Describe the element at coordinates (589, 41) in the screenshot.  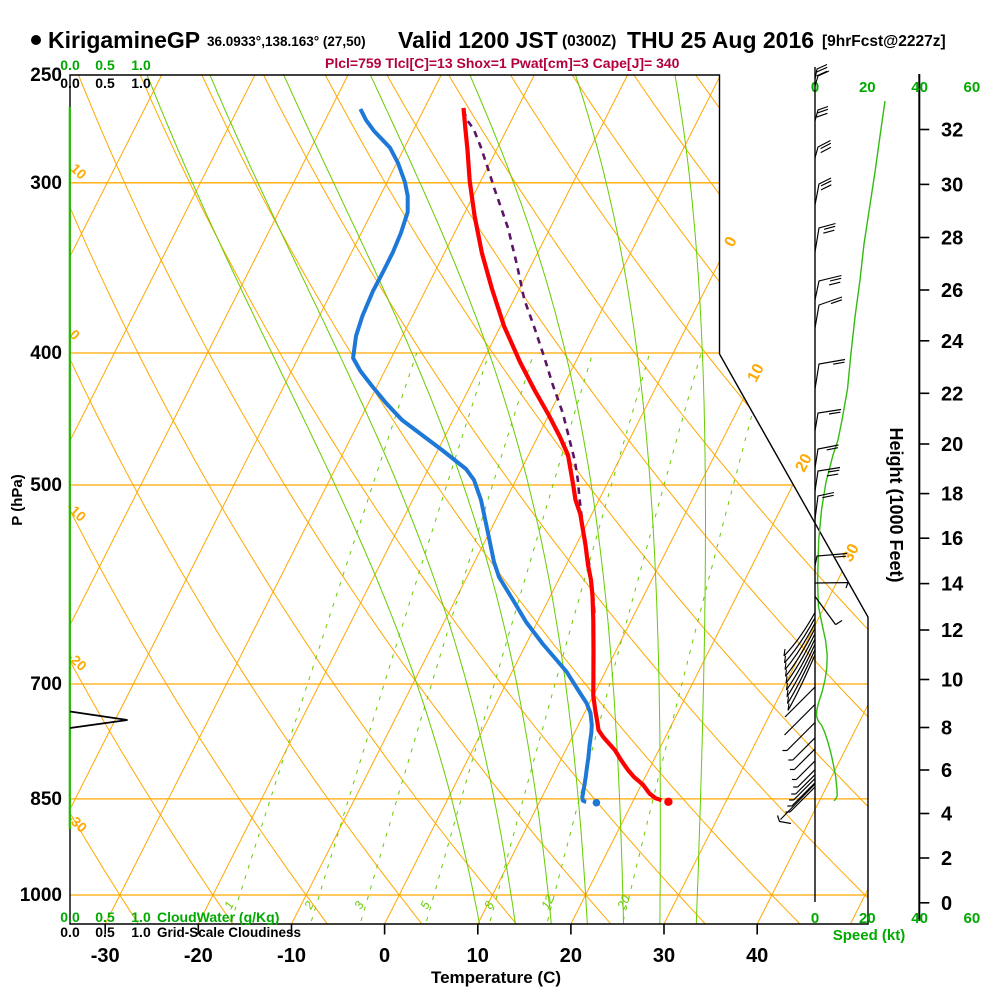
I see `svg-text: (0300Z)` at that location.